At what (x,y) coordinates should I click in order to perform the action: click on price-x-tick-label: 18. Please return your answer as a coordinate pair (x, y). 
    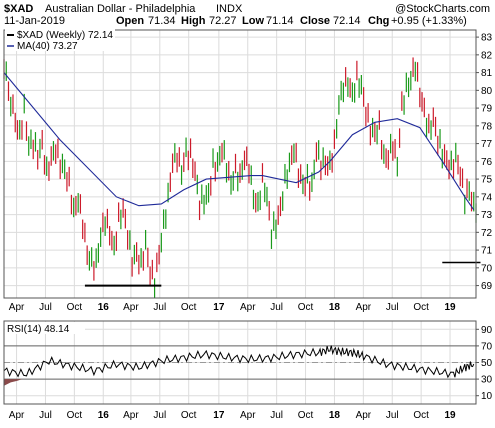
    Looking at the image, I should click on (335, 307).